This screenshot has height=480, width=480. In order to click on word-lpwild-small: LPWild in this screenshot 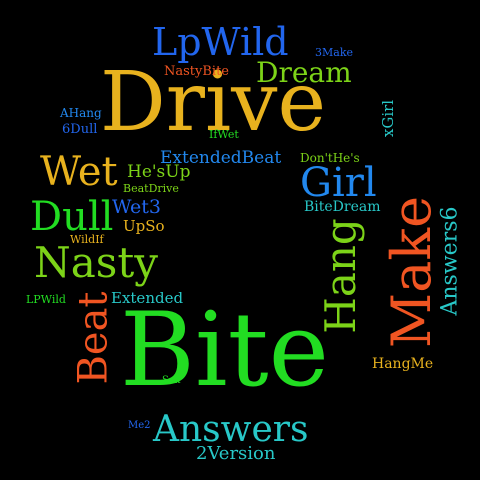, I will do `click(46, 299)`.